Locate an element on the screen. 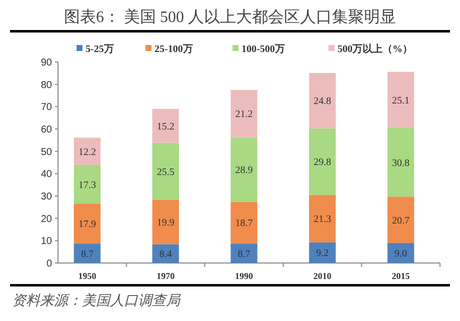 The width and height of the screenshot is (460, 321). y-tick-label: 60 is located at coordinates (46, 130).